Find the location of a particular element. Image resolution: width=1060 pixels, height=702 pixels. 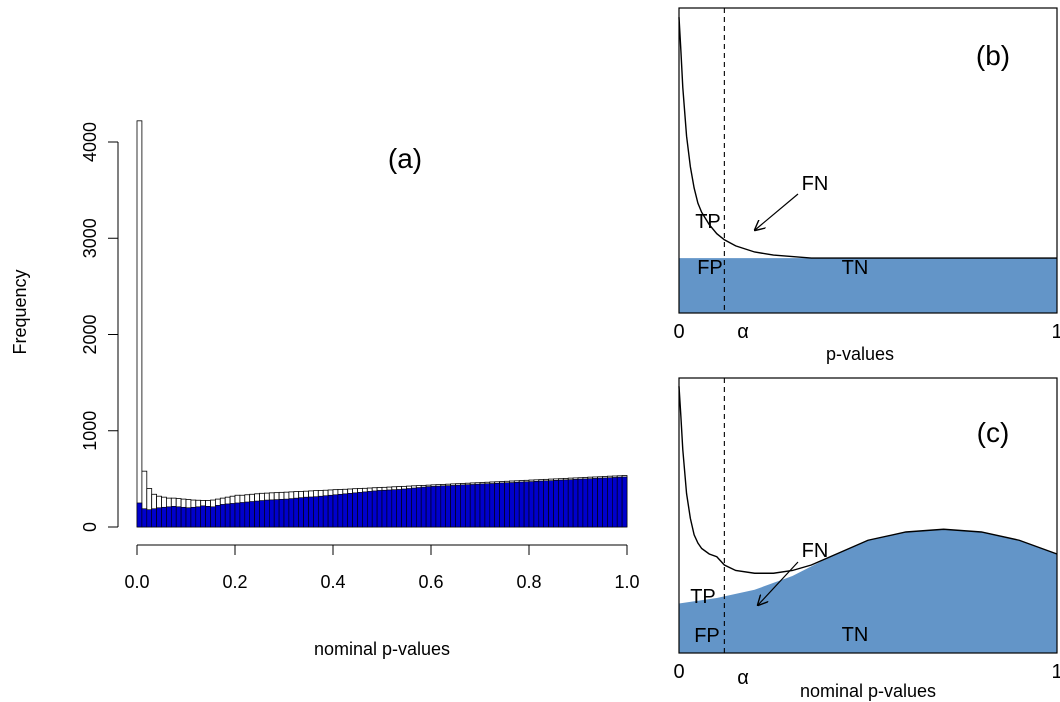

x-axis-label: p-values is located at coordinates (860, 354).